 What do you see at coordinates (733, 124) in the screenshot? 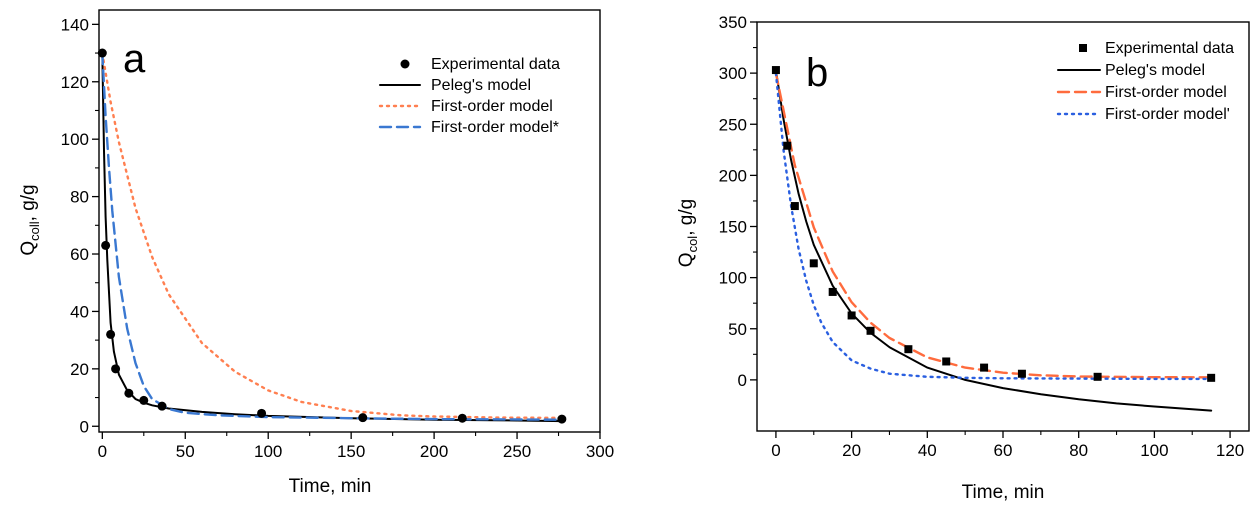
I see `y-tick-label: 250` at bounding box center [733, 124].